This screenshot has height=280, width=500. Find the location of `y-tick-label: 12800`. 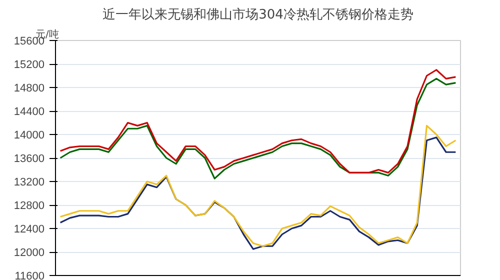

y-tick-label: 12800 is located at coordinates (29, 206).